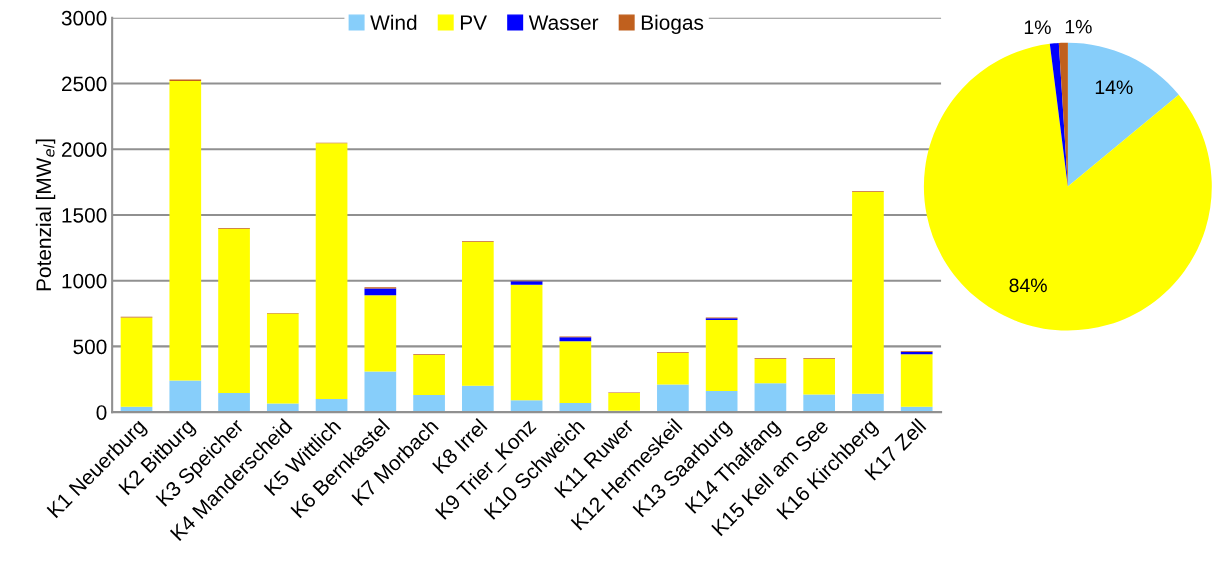  What do you see at coordinates (84, 18) in the screenshot?
I see `y-tick-label: 3000` at bounding box center [84, 18].